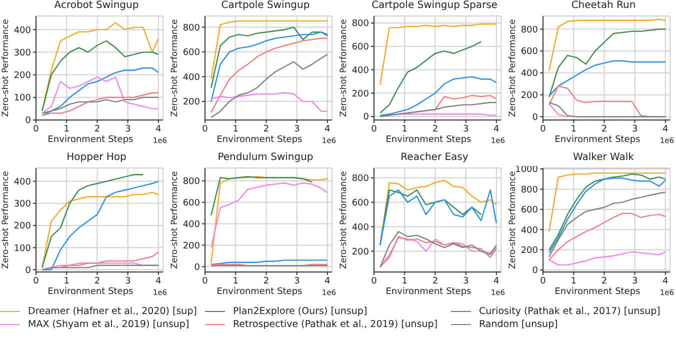 The image size is (676, 349). I want to click on legend-label: Dreamer (Hafner et al., 2020) [sup], so click(112, 311).